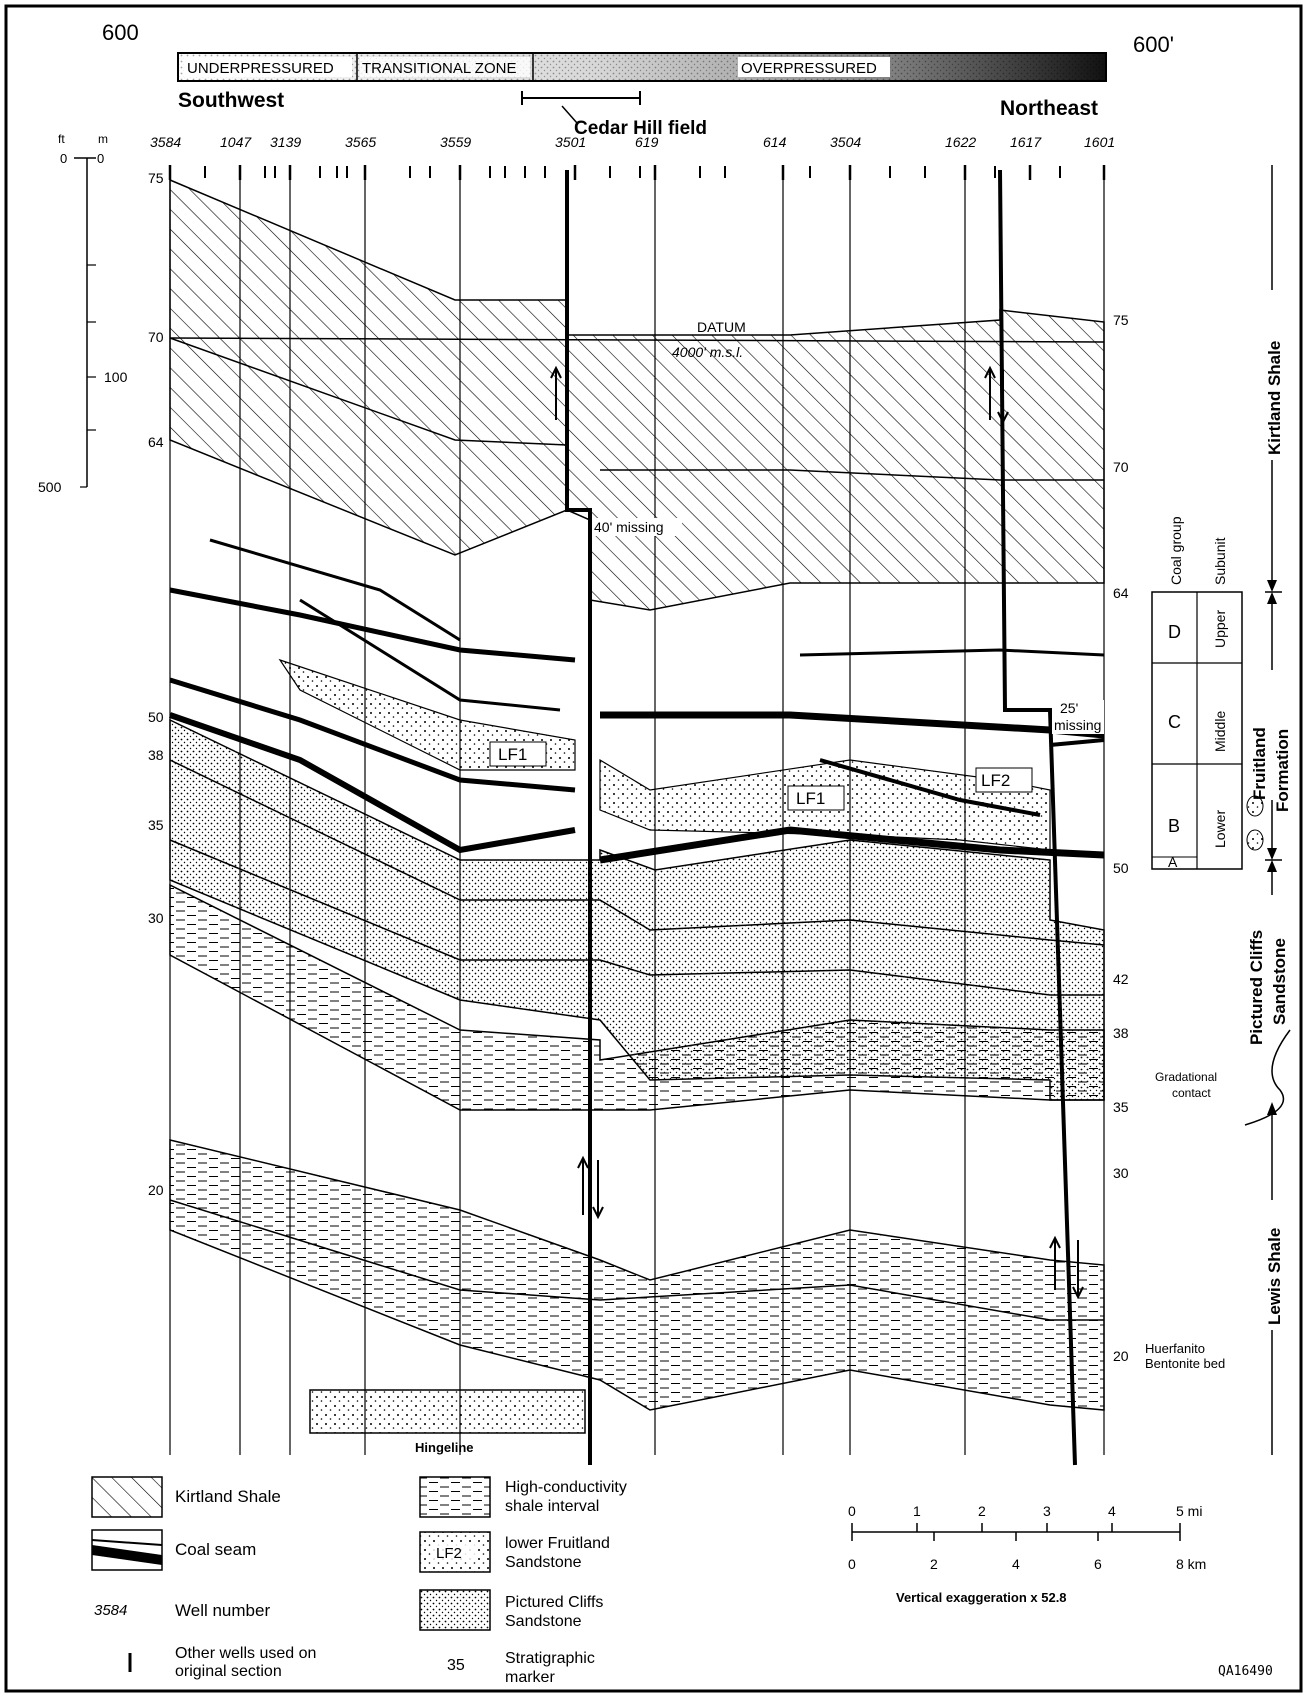 This screenshot has width=1307, height=1697. Describe the element at coordinates (960, 142) in the screenshot. I see `well-label: 1622` at that location.